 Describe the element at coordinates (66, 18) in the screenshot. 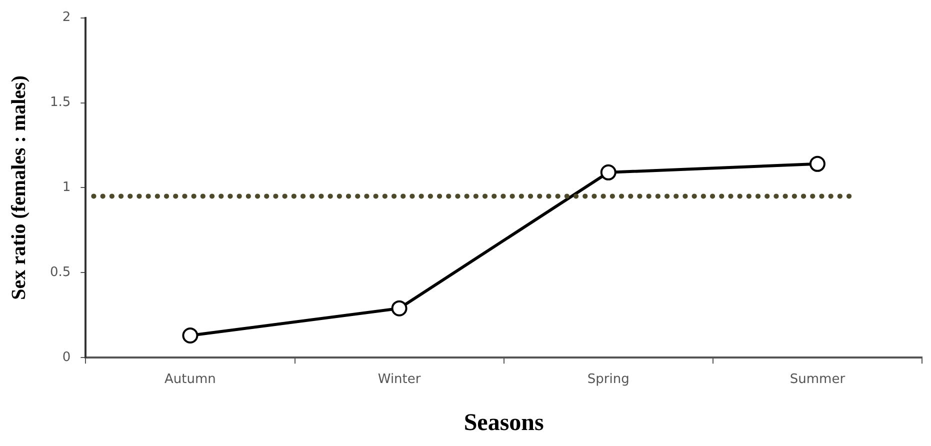

I see `y-tick-label: 2` at that location.